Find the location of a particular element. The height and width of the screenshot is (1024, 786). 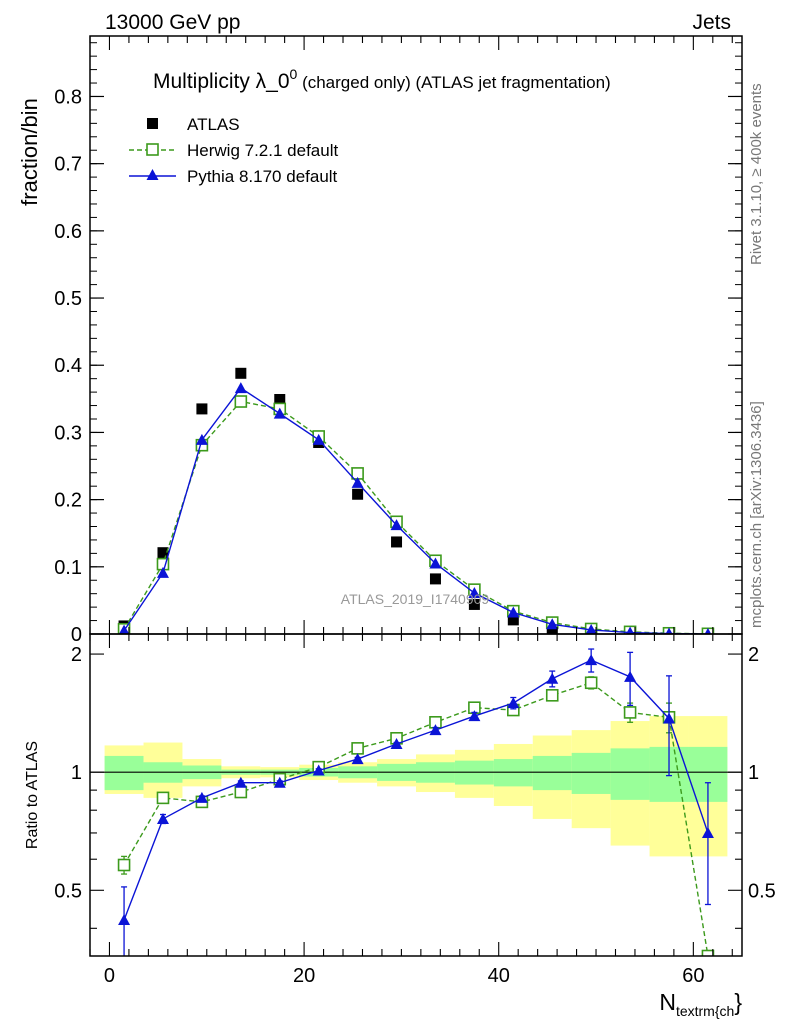

main-y-tick-label: 0.5 is located at coordinates (68, 299).